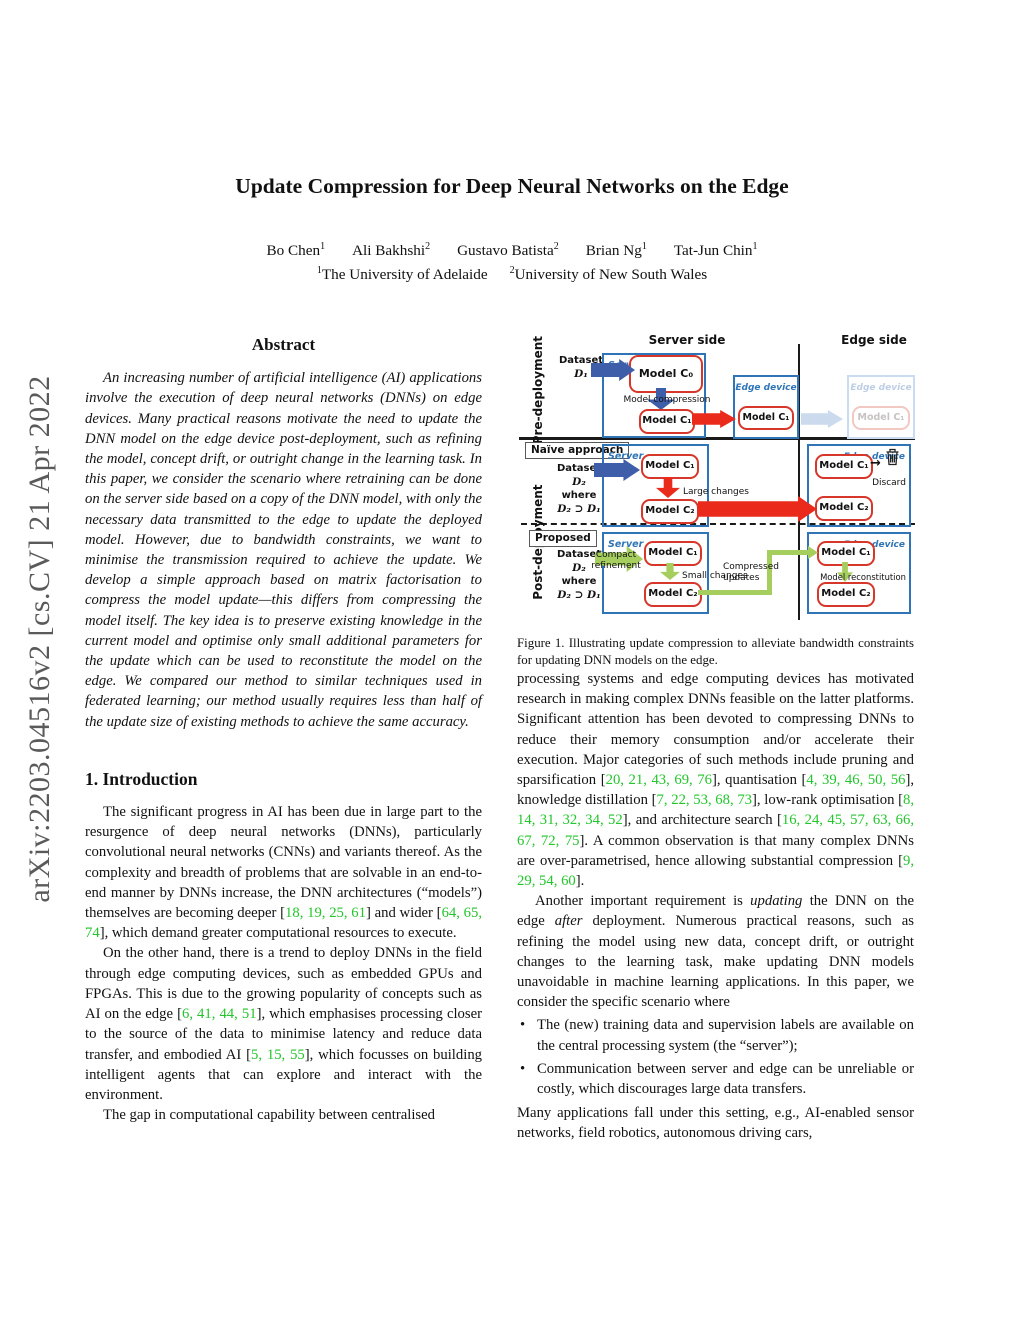 The height and width of the screenshot is (1325, 1024). What do you see at coordinates (402, 274) in the screenshot?
I see `affiliation: 1The University of Adelaide` at bounding box center [402, 274].